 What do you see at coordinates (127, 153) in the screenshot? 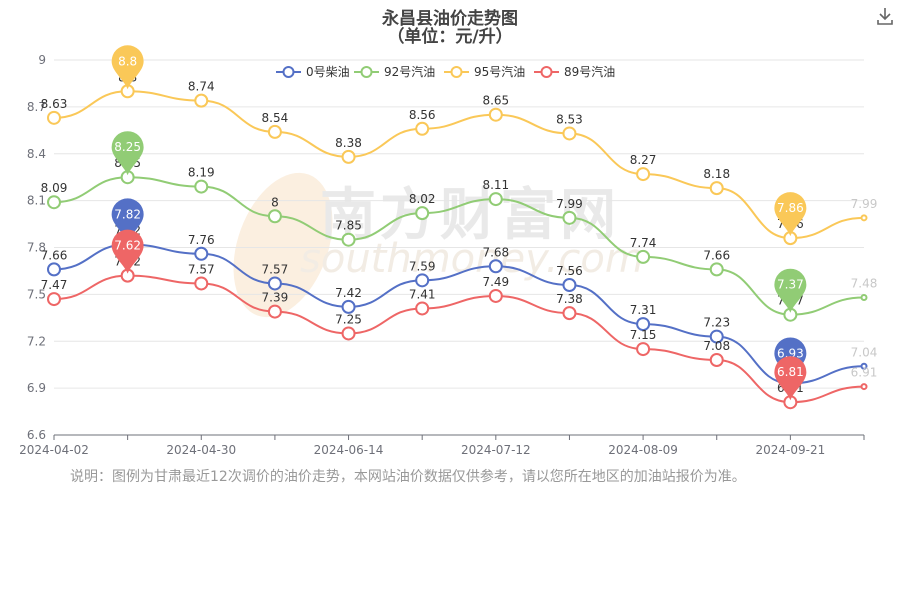
I see `max-pin: 8.25` at bounding box center [127, 153].